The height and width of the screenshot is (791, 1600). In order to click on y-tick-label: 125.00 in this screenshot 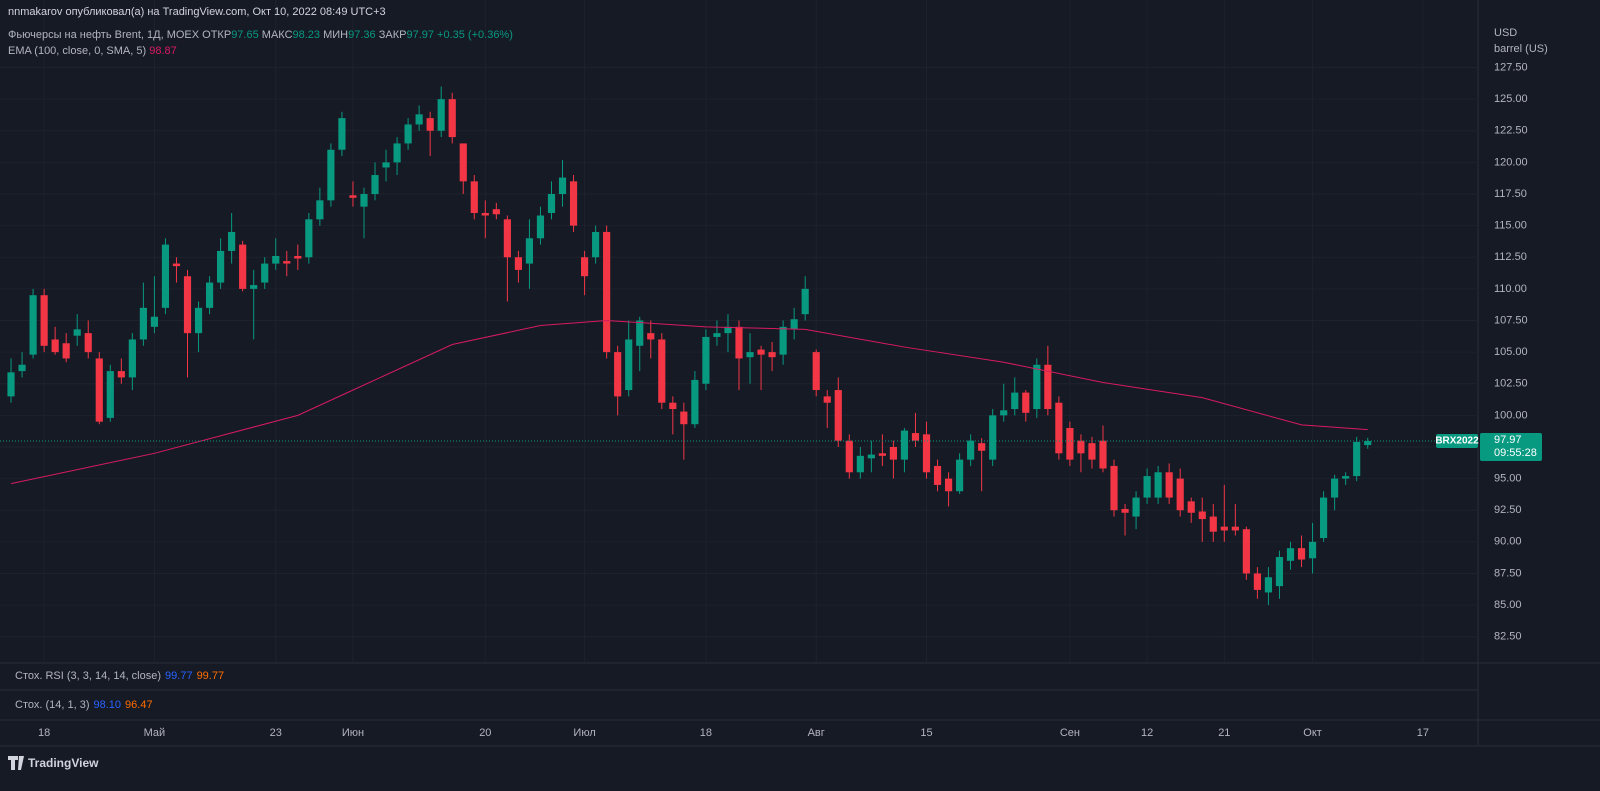, I will do `click(1511, 99)`.